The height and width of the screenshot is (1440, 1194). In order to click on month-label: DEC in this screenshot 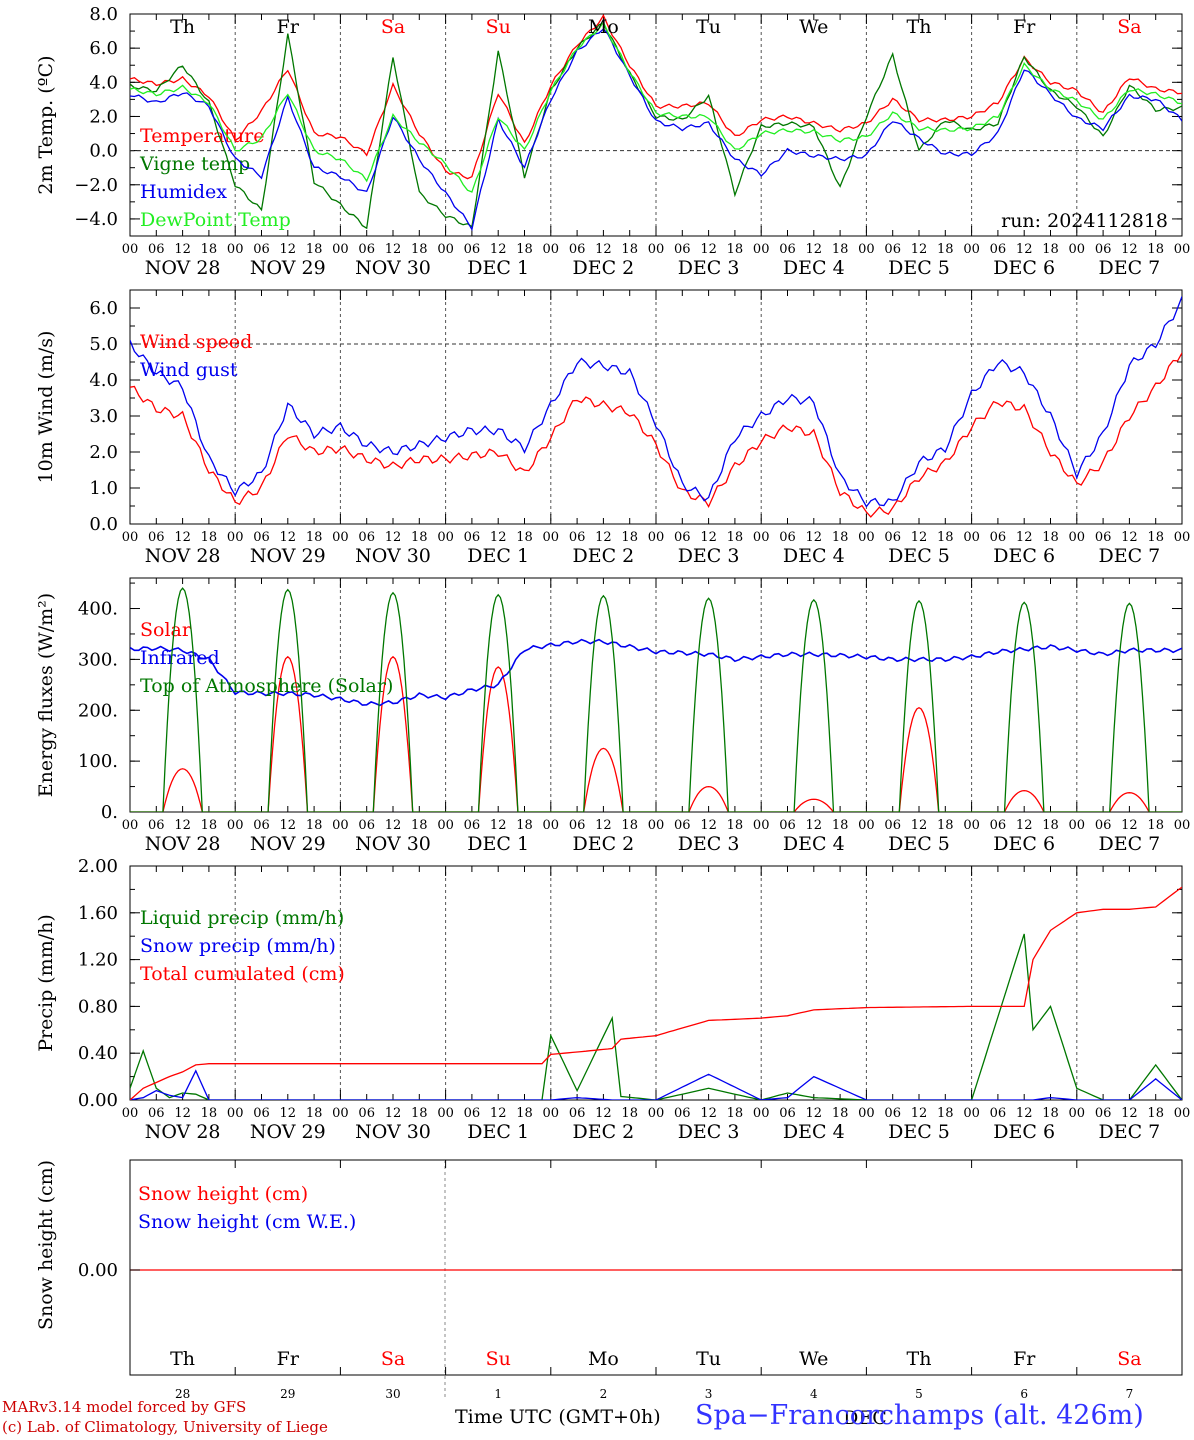, I will do `click(865, 1418)`.